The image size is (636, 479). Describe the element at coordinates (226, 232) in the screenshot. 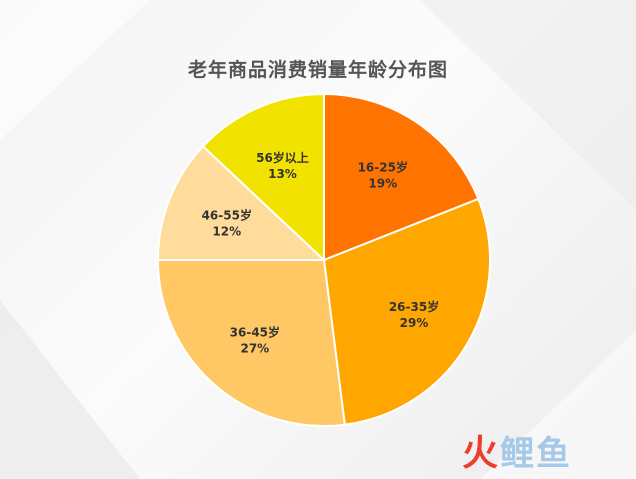

I see `slice-value-label: 12%` at that location.